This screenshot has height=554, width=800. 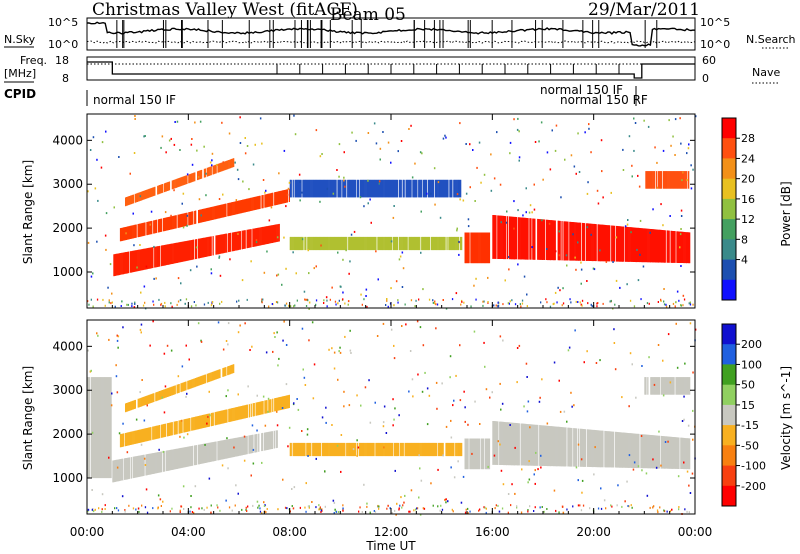 I want to click on colorbar-frame, so click(x=729, y=415).